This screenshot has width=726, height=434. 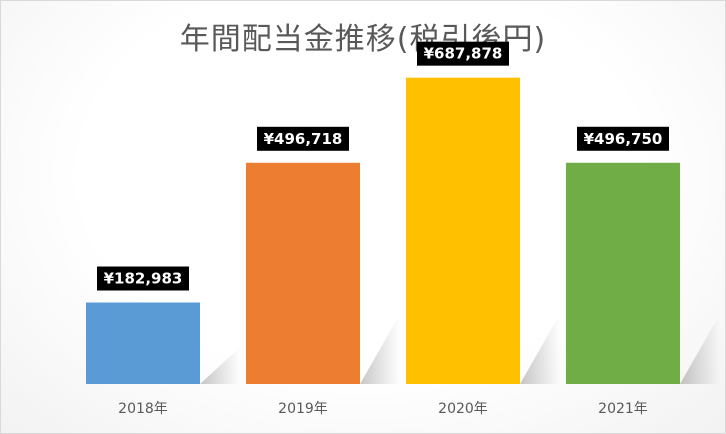 What do you see at coordinates (463, 230) in the screenshot?
I see `bar-2020年` at bounding box center [463, 230].